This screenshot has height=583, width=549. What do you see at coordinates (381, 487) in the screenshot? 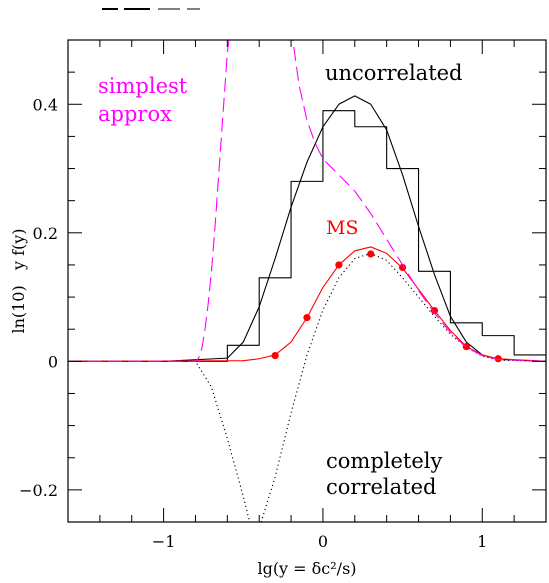
I see `annotation-correlated: correlated` at bounding box center [381, 487].